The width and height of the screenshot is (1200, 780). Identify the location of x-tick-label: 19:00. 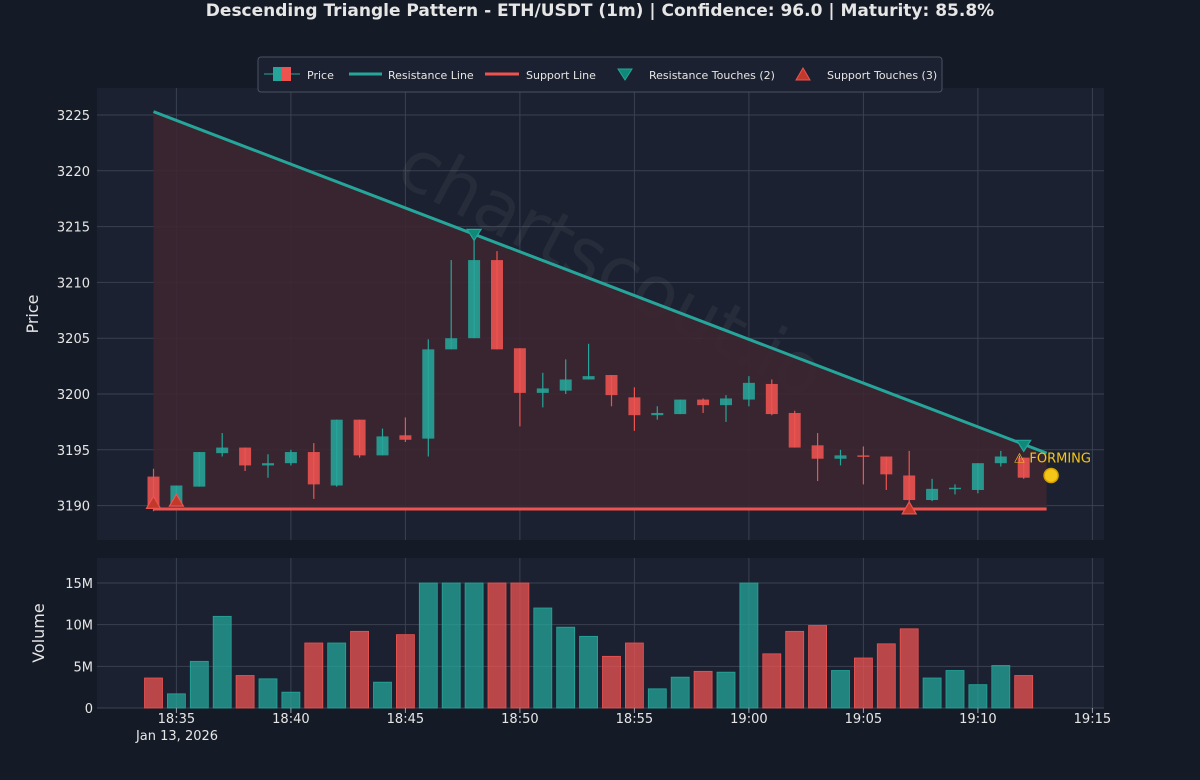
(748, 719).